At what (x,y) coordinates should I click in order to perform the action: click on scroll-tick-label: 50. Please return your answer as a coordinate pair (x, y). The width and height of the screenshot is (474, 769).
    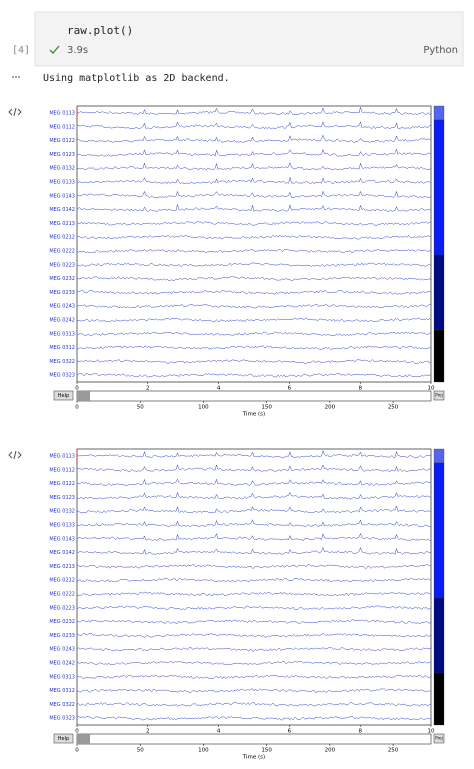
    Looking at the image, I should click on (140, 408).